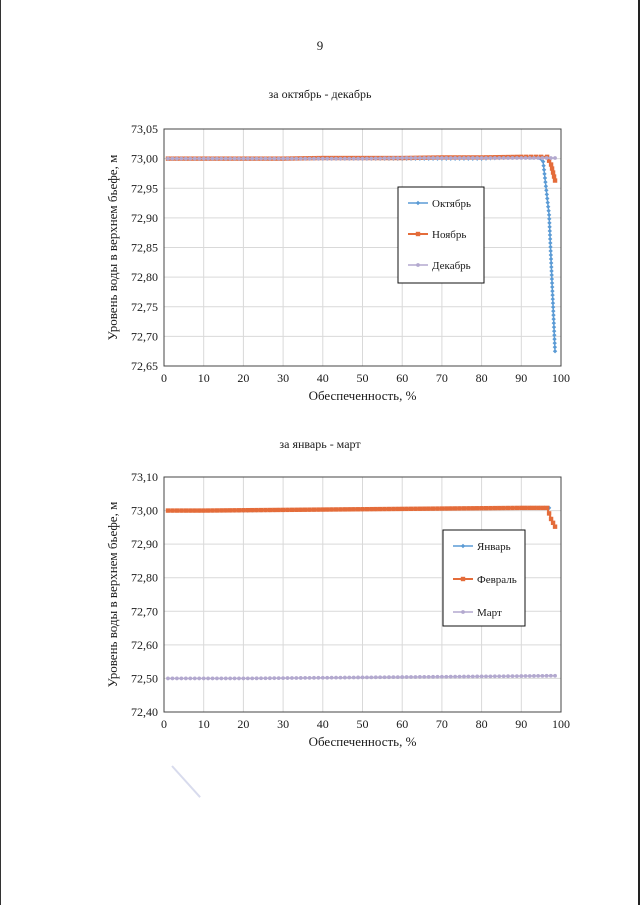 The width and height of the screenshot is (640, 905). I want to click on x-tick-label: 100, so click(561, 378).